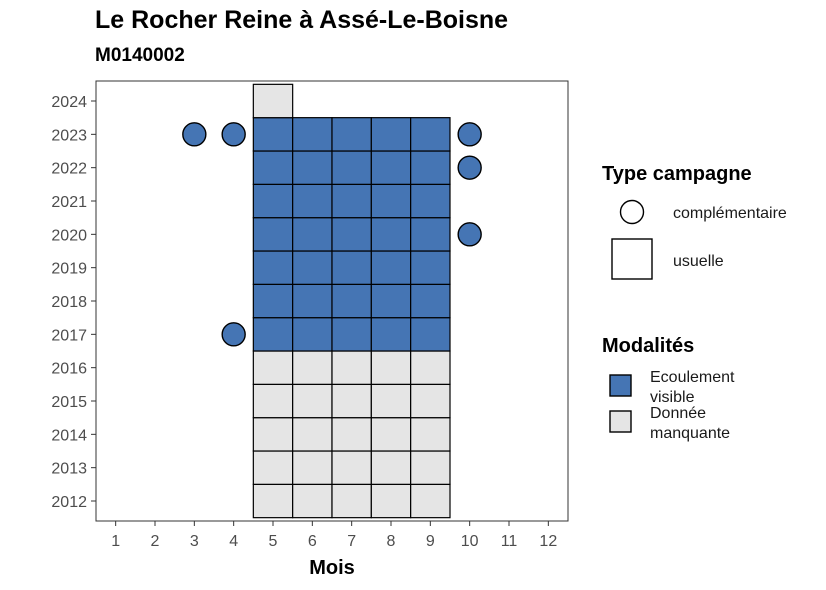  I want to click on y-tick-label: 2015, so click(69, 402).